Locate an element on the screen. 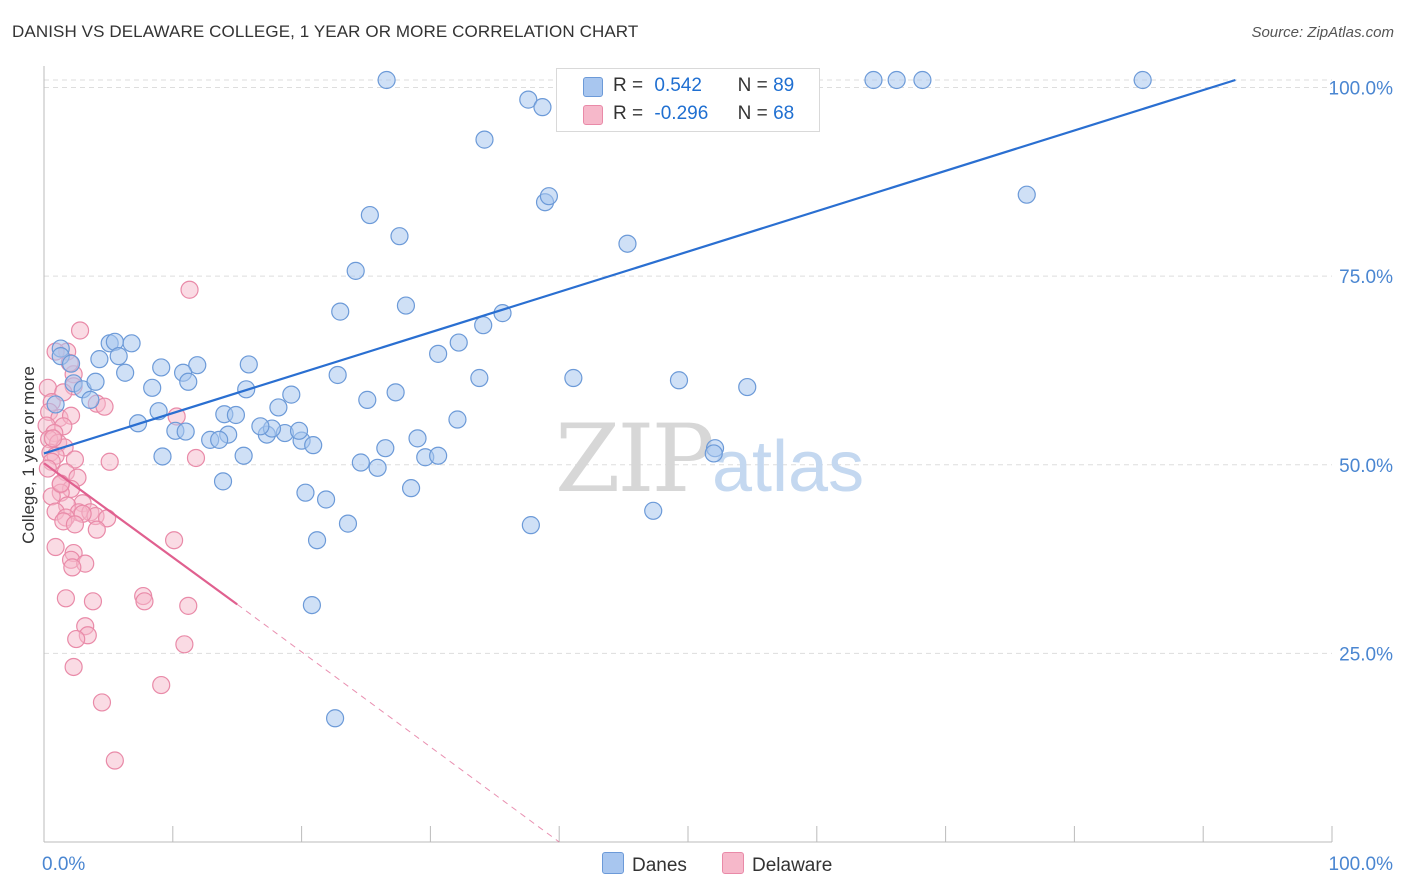 The image size is (1406, 892). delaware-n-label: N = is located at coordinates (752, 113).